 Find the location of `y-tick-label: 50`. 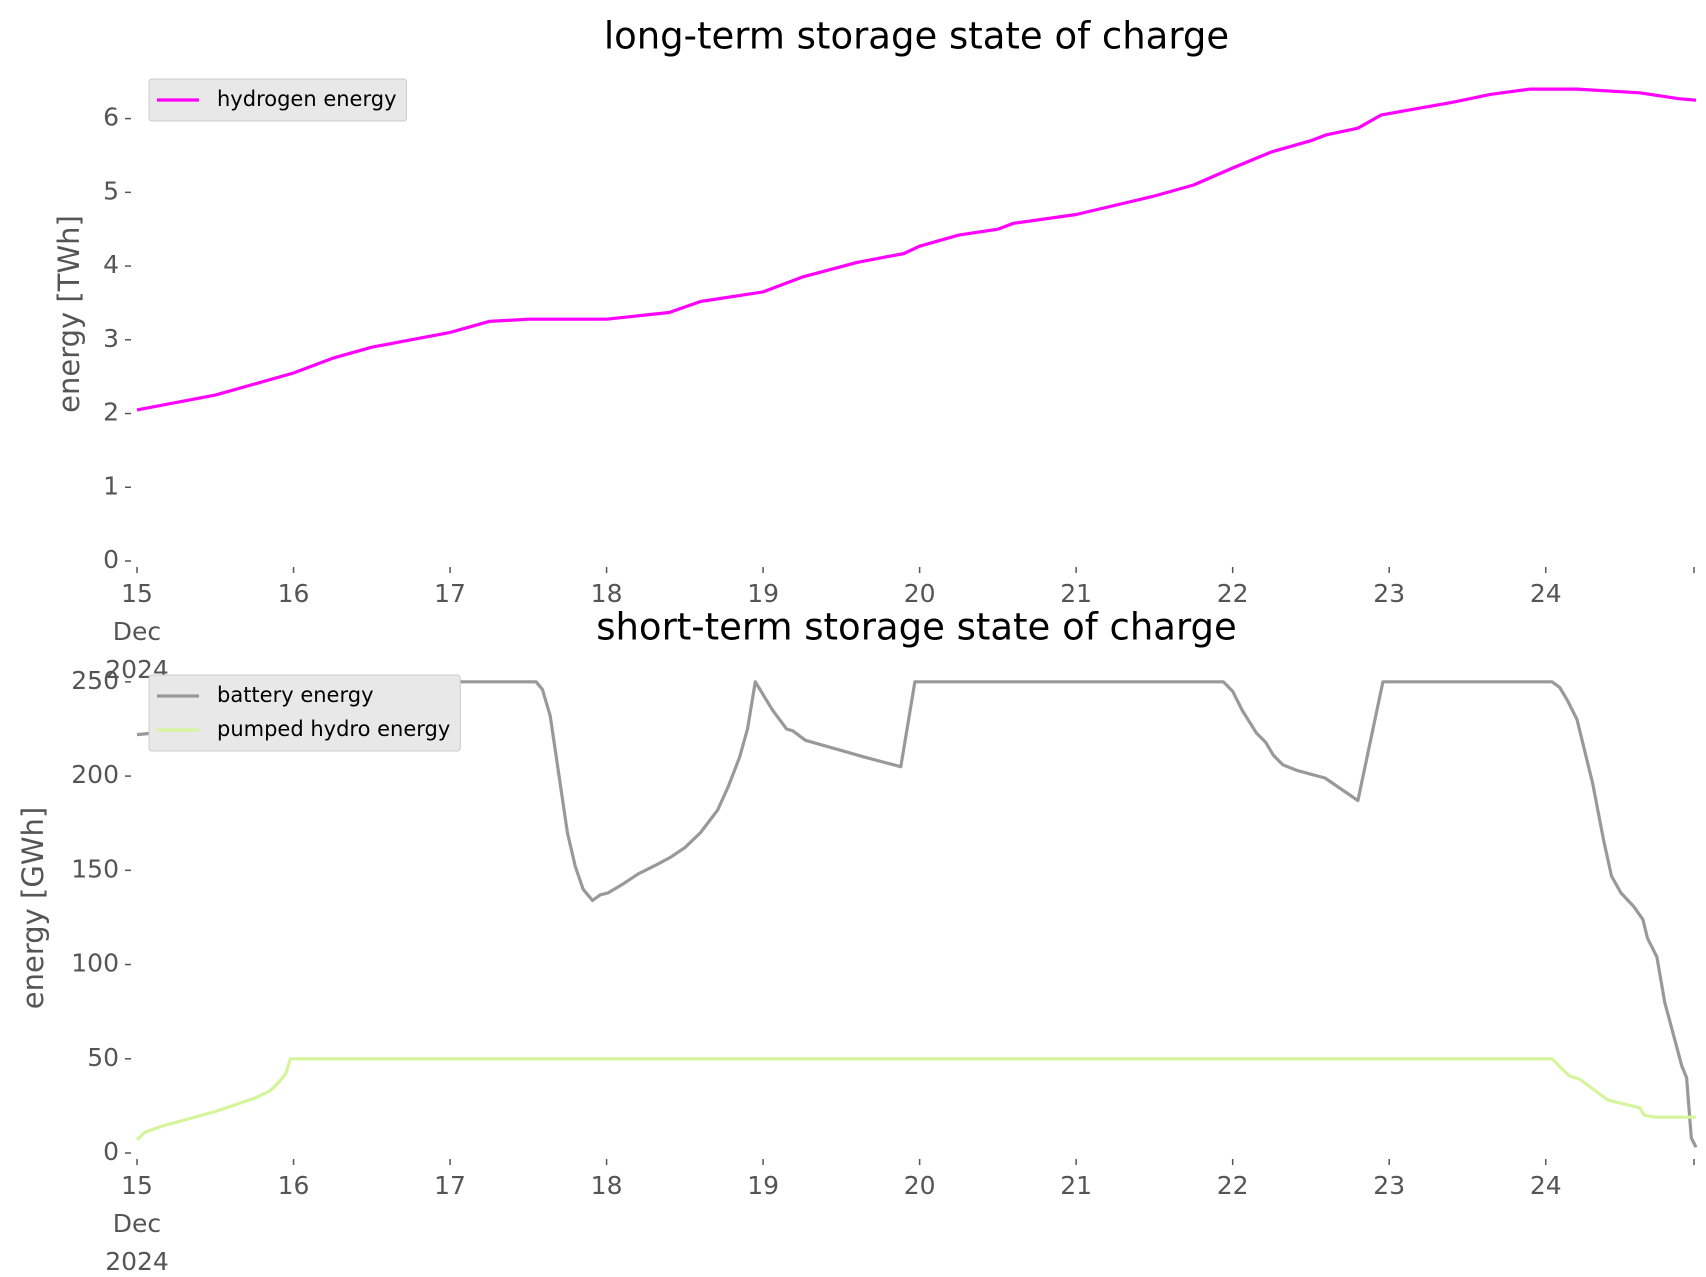

y-tick-label: 50 is located at coordinates (103, 1057).